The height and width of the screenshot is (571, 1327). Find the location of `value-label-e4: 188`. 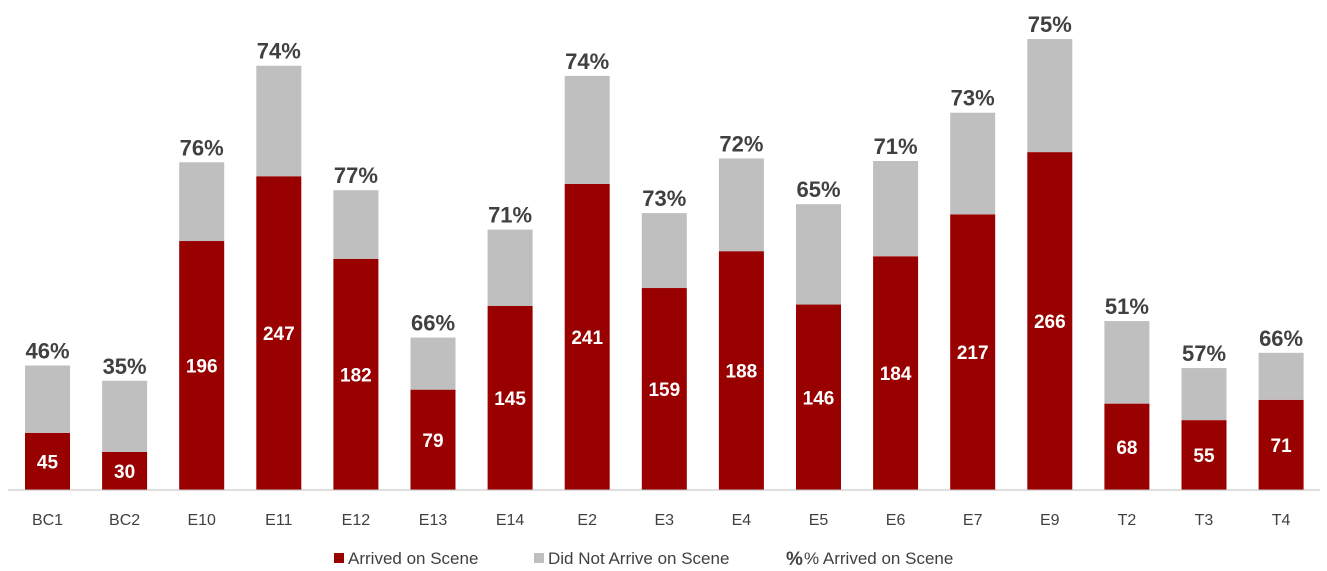

value-label-e4: 188 is located at coordinates (742, 372).